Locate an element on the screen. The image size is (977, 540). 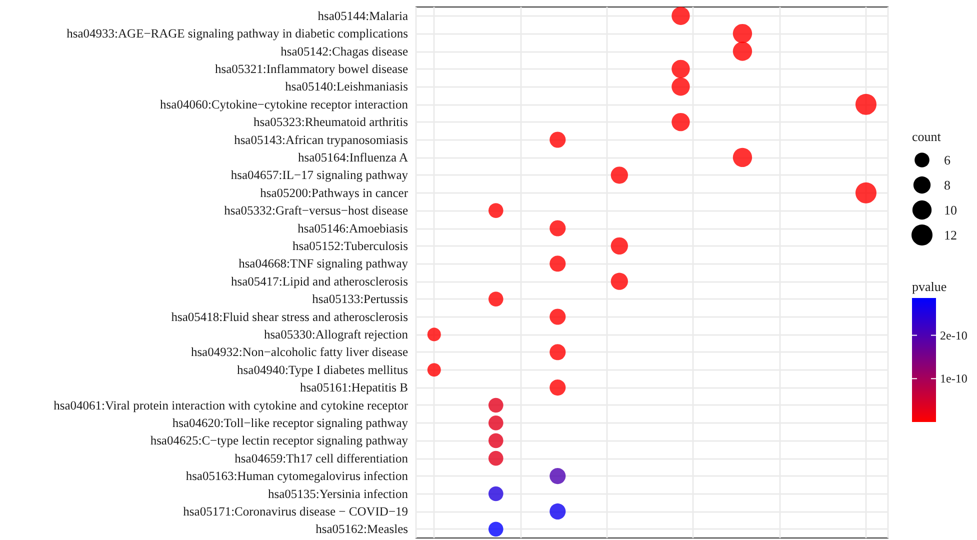
y-tick-label: hsa04060:Cytokine−cytokine receptor interaction is located at coordinates (284, 104).